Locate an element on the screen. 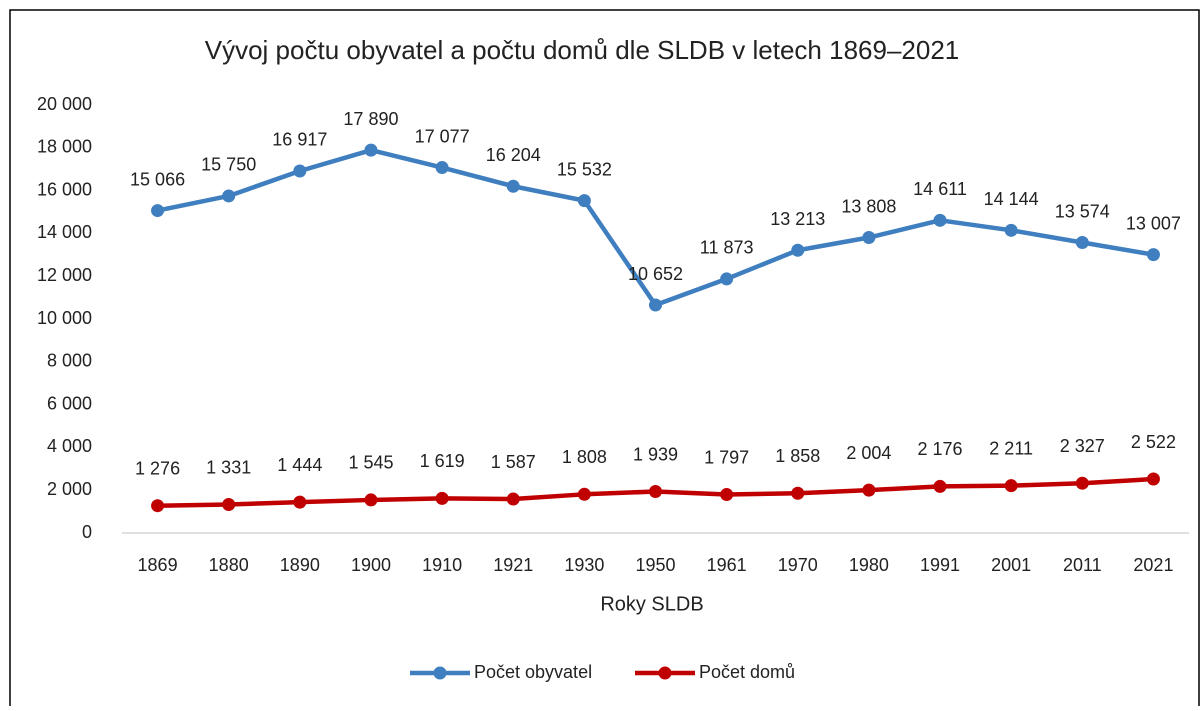  data-label: 11 873 is located at coordinates (727, 248).